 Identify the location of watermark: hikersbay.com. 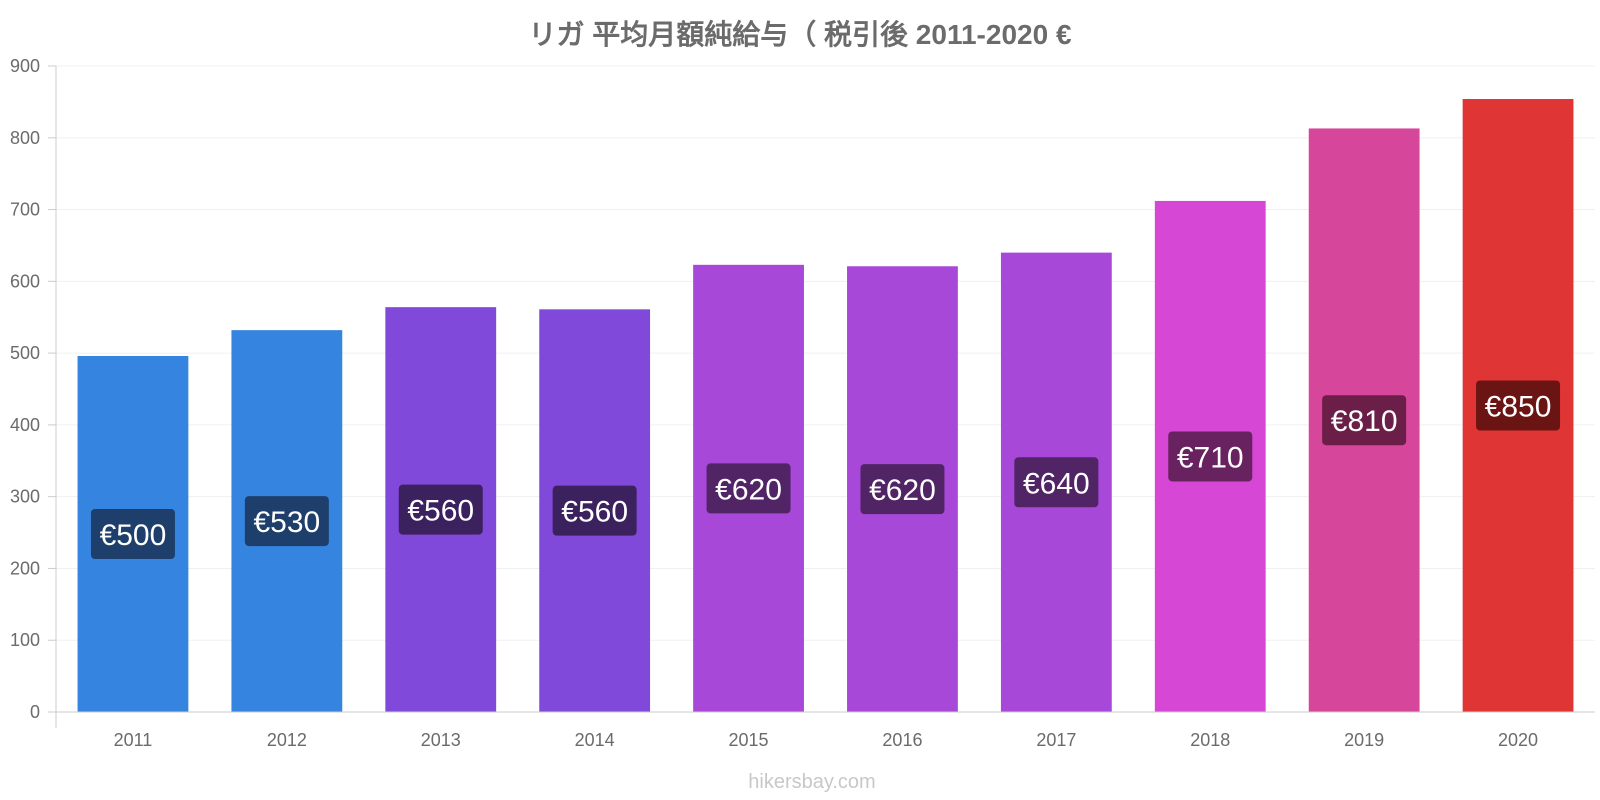
(811, 782).